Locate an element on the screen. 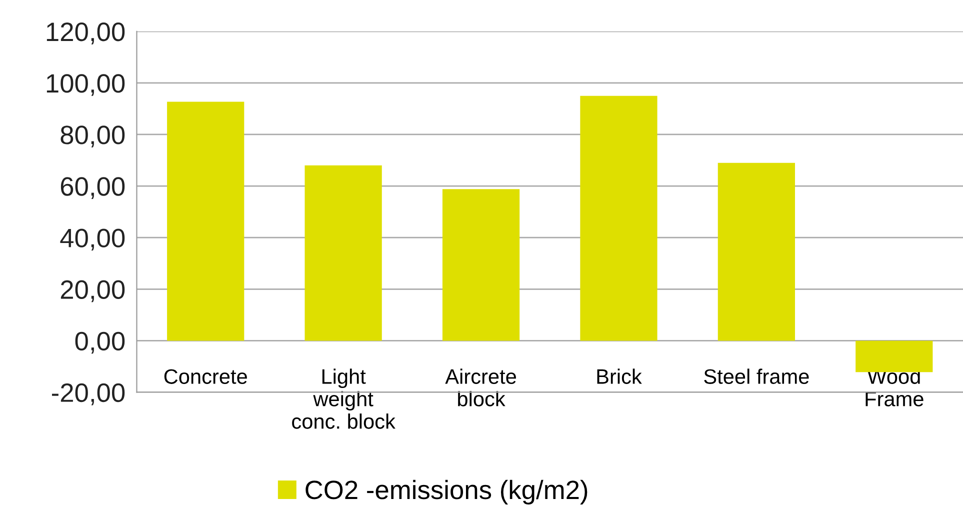  x-tick-label: Brick is located at coordinates (619, 376).